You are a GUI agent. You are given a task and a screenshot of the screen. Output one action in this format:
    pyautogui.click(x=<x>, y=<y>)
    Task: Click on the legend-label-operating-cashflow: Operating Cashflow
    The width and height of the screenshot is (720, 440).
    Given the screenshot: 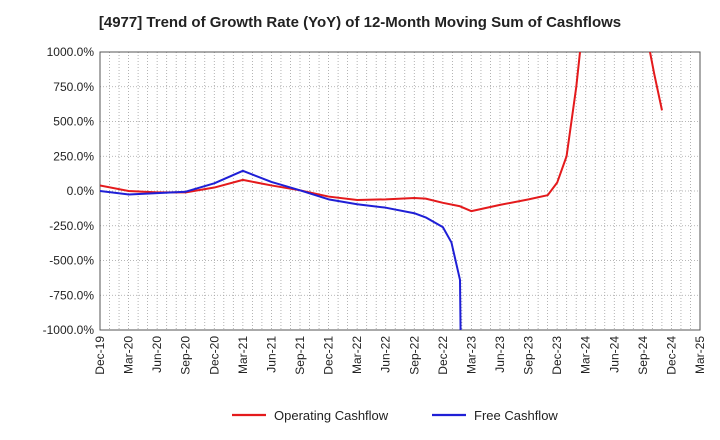 What is the action you would take?
    pyautogui.click(x=331, y=415)
    